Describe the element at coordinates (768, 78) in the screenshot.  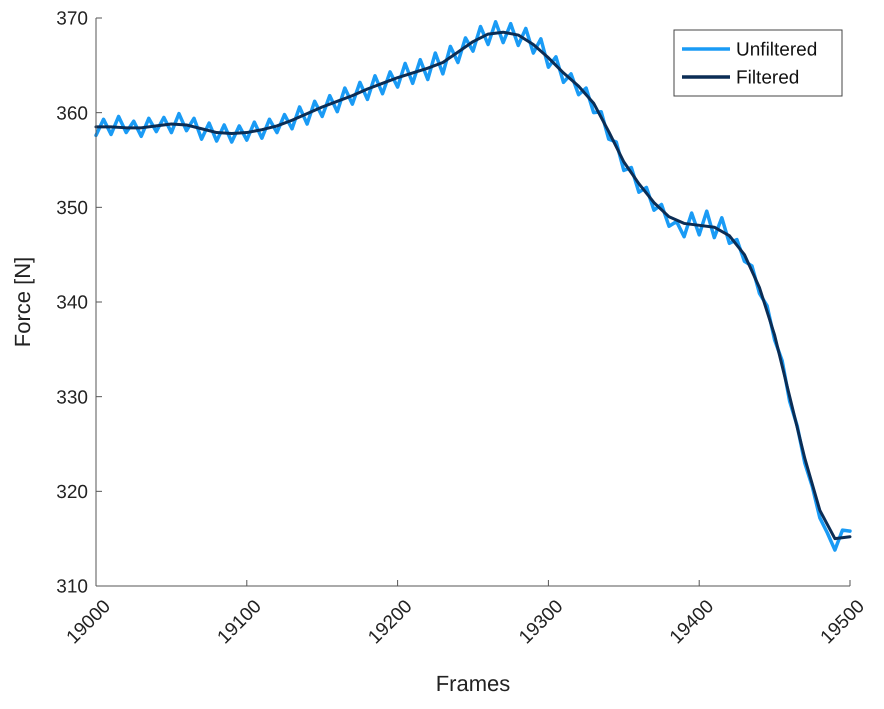
I see `legend-label: Filtered` at that location.